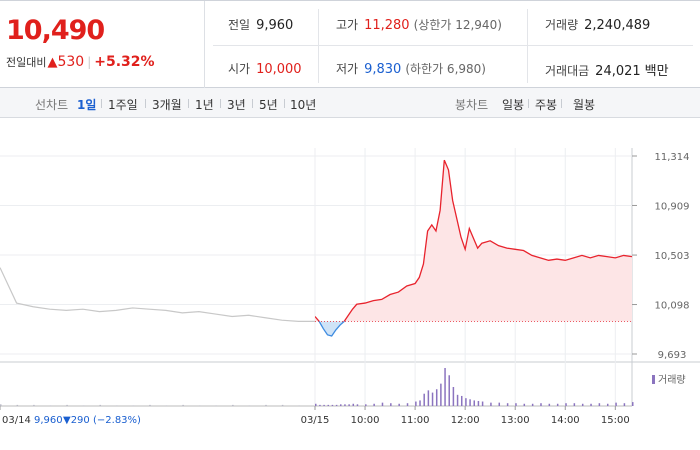  What do you see at coordinates (55, 30) in the screenshot?
I see `current-price: 10,490` at bounding box center [55, 30].